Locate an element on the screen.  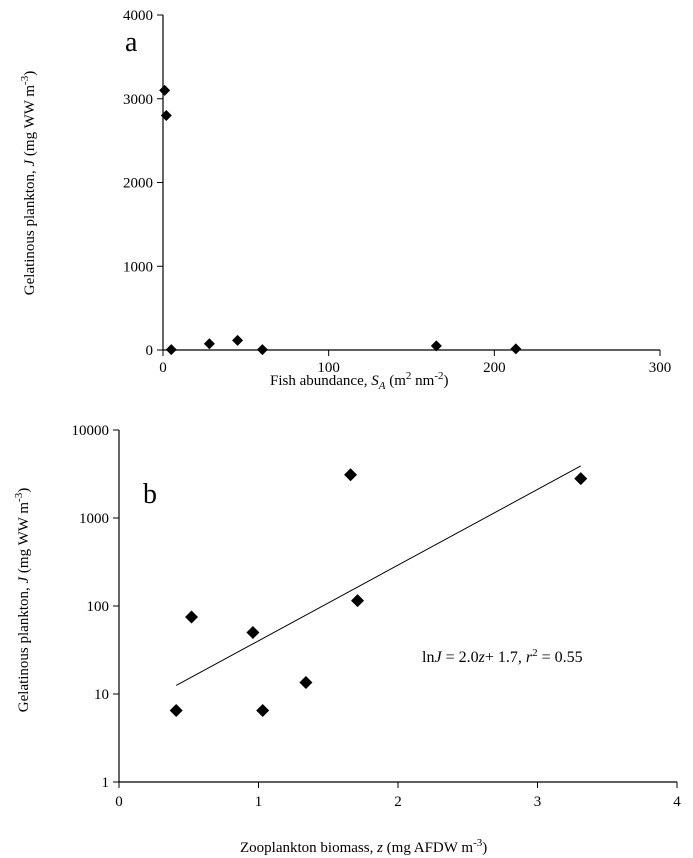
panel-a-x-tick-label: 300 is located at coordinates (660, 368).